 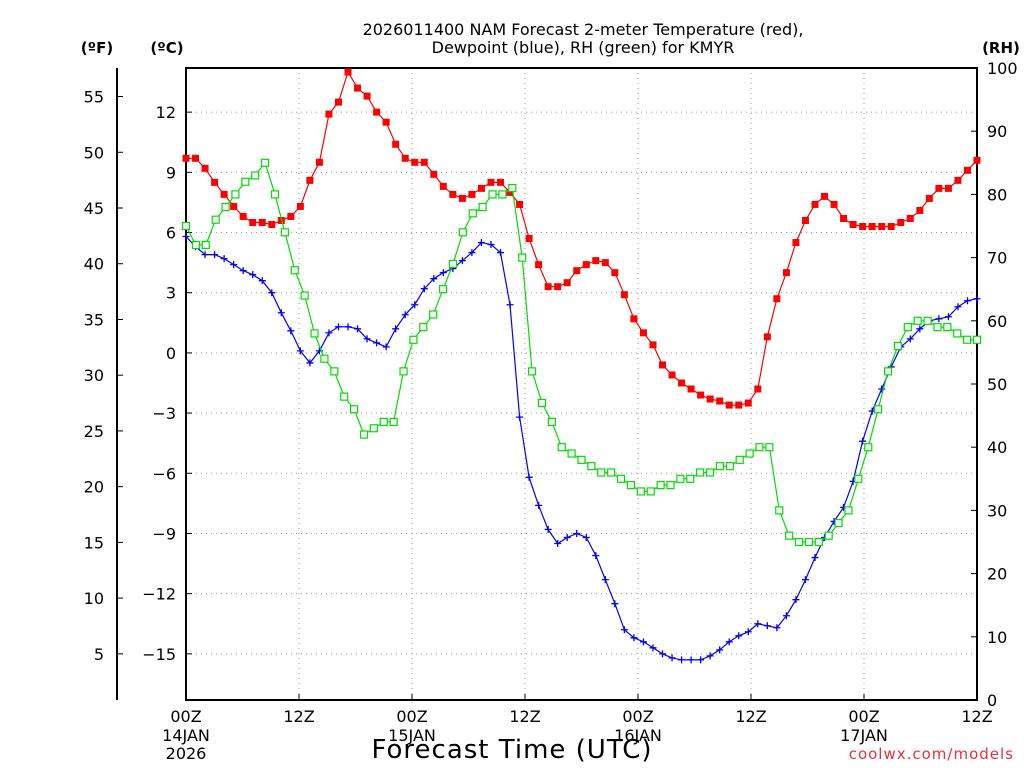 I want to click on date-tick-label: 15JAN, so click(x=412, y=735).